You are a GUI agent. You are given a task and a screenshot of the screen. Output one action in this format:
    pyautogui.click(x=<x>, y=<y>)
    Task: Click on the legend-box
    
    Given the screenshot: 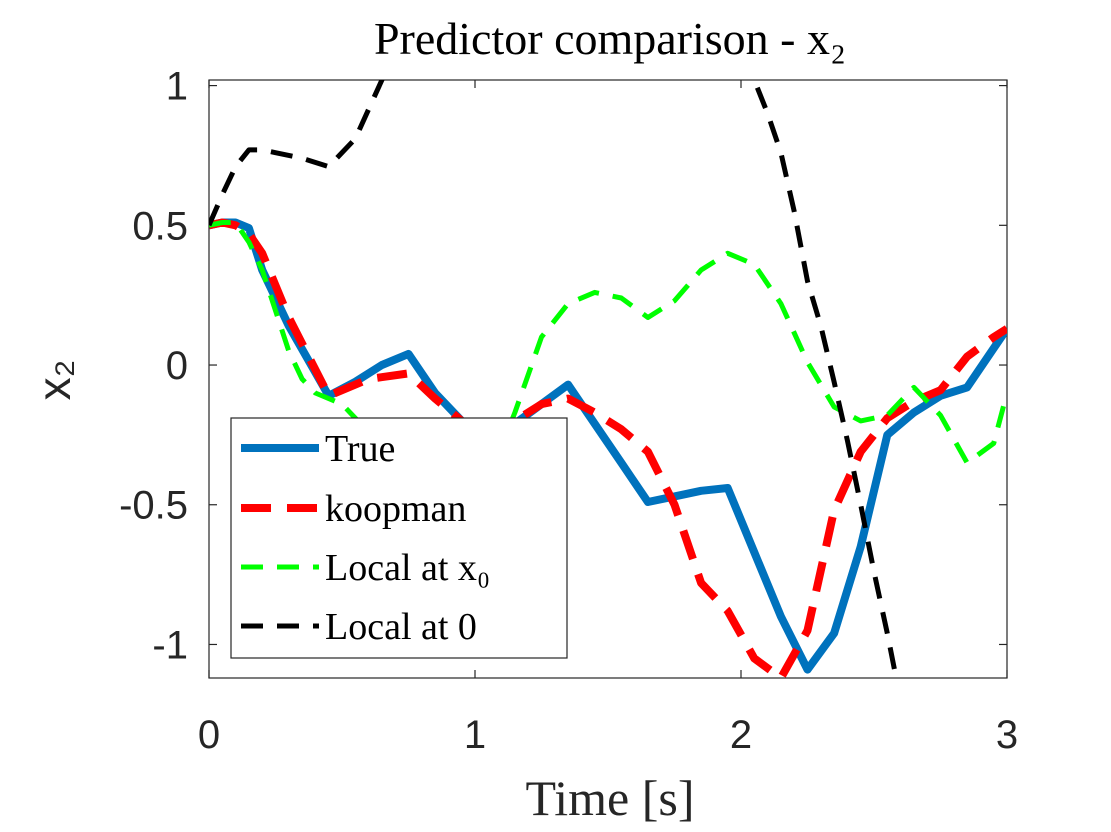 What is the action you would take?
    pyautogui.click(x=399, y=538)
    